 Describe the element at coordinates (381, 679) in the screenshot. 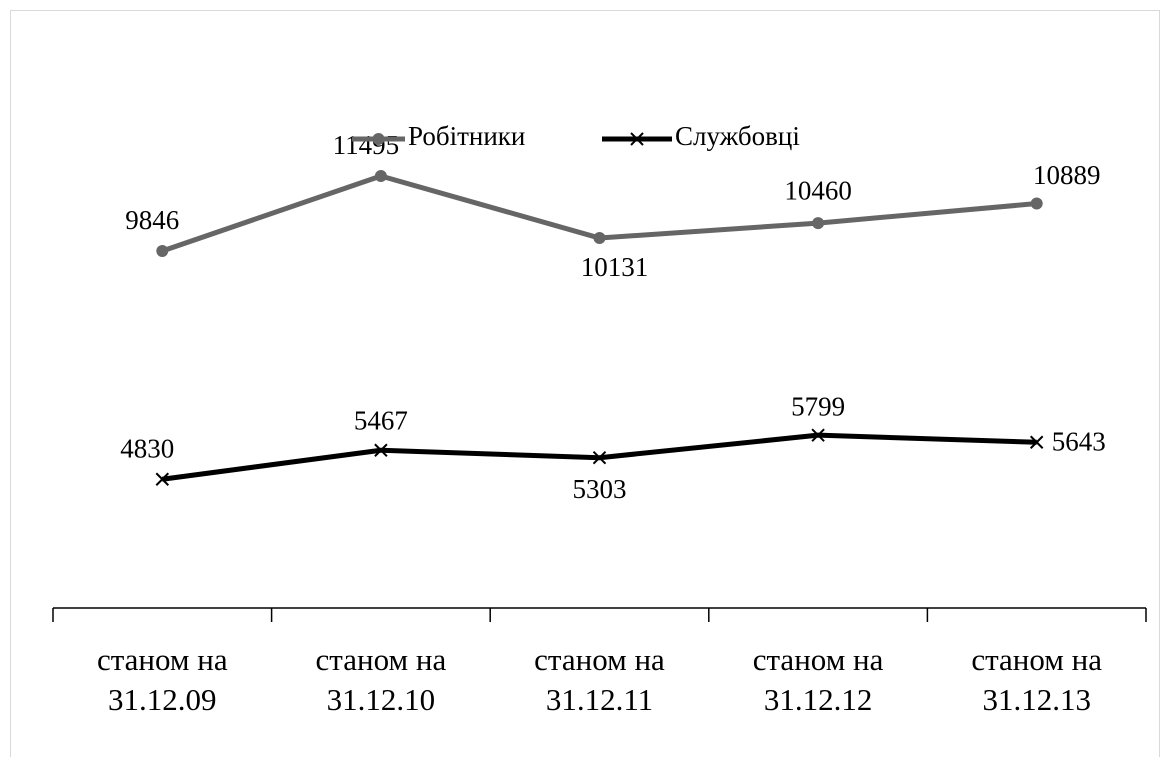

I see `x-tick-label: станом на 31.12.10` at that location.